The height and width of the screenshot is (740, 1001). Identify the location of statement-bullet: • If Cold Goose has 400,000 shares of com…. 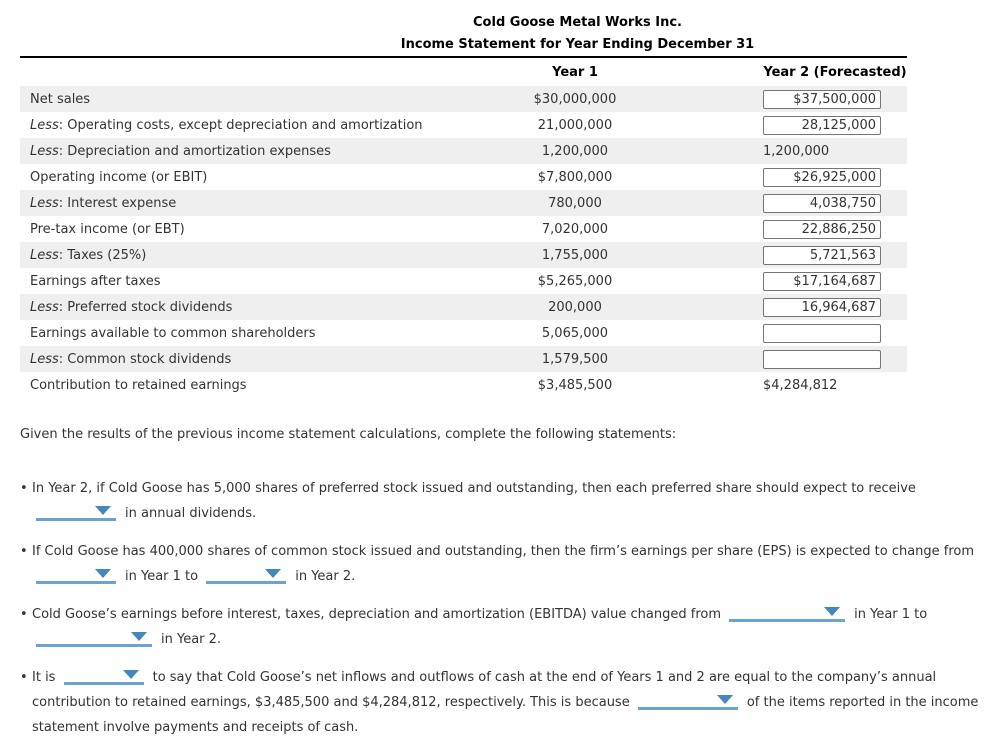
(507, 564).